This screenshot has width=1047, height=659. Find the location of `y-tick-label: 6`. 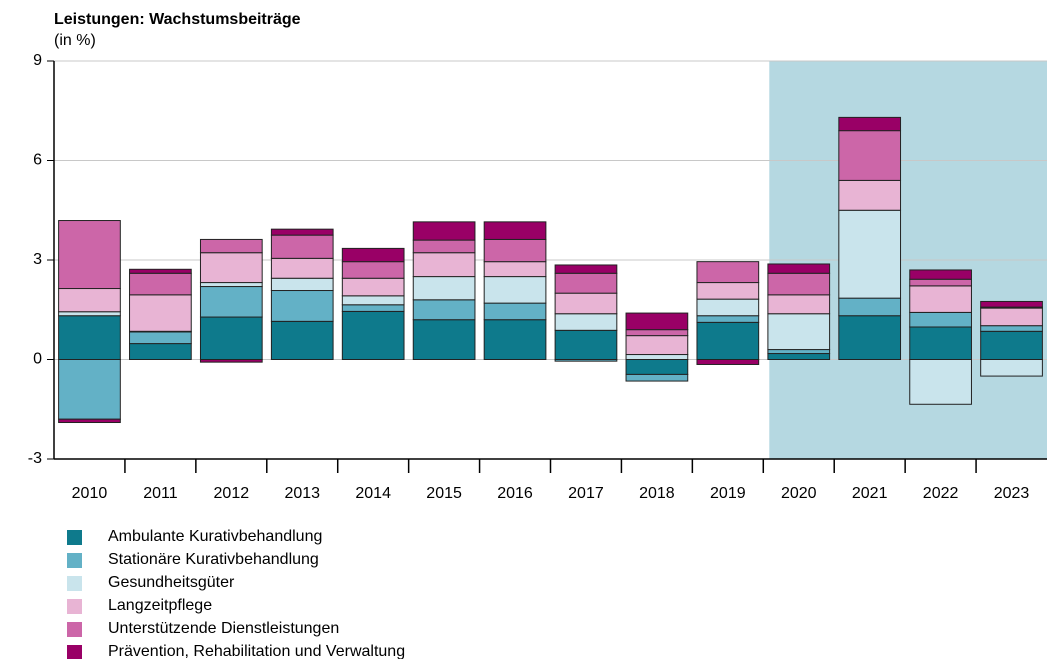

y-tick-label: 6 is located at coordinates (37, 160).